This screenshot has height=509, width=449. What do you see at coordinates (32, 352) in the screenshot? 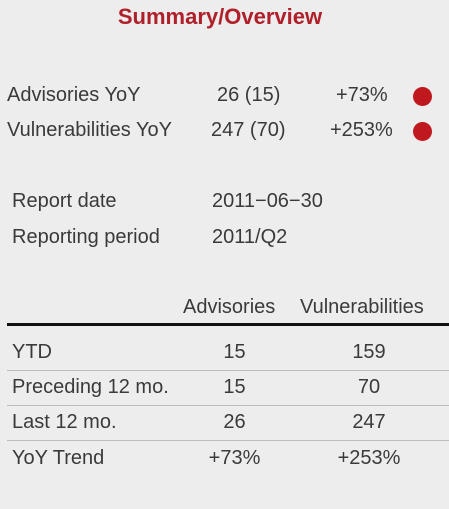
I see `row-label: YTD` at bounding box center [32, 352].